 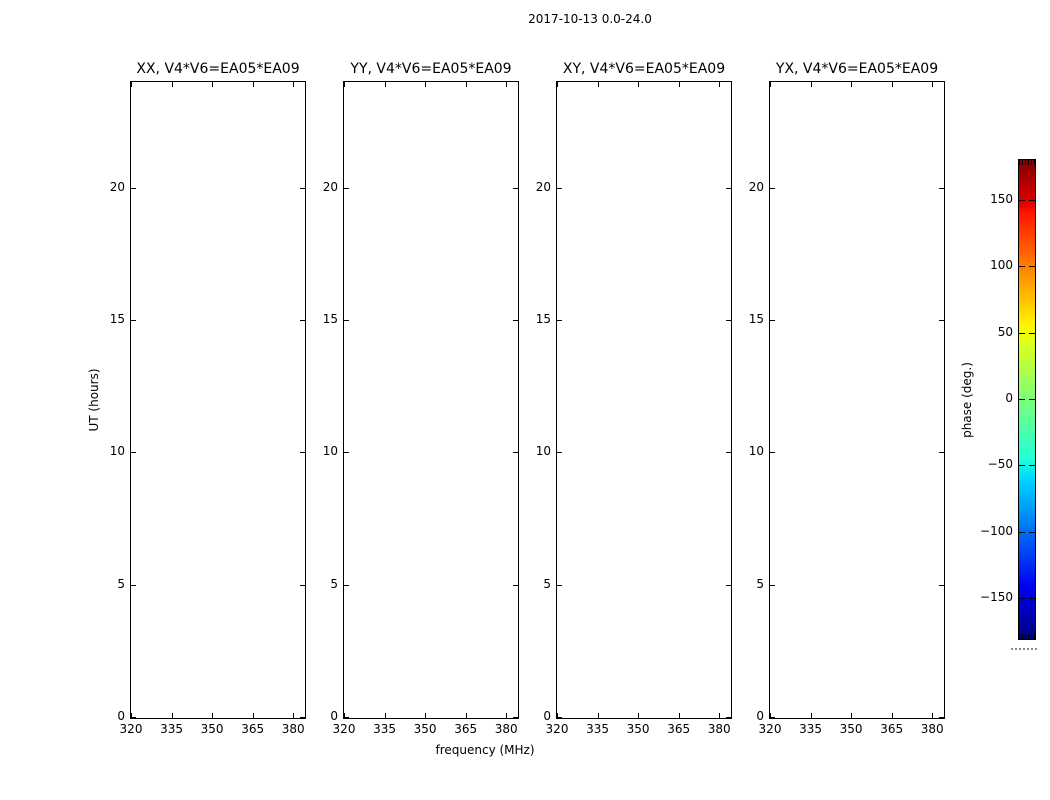 I want to click on colorbar-label: phase (deg.), so click(x=967, y=400).